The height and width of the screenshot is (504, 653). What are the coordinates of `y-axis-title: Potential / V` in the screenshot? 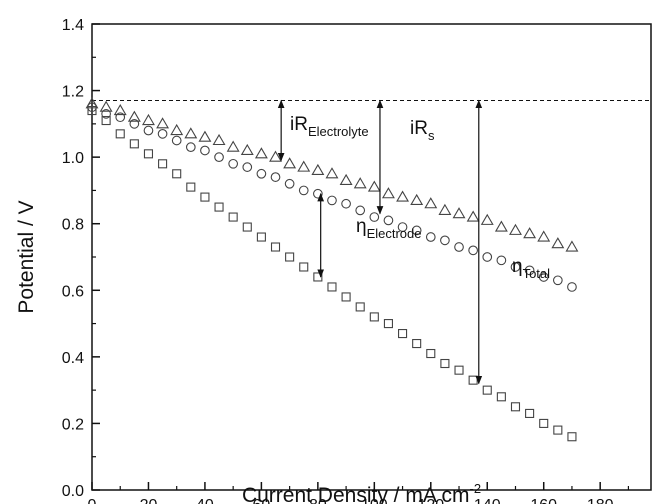 It's located at (26, 256).